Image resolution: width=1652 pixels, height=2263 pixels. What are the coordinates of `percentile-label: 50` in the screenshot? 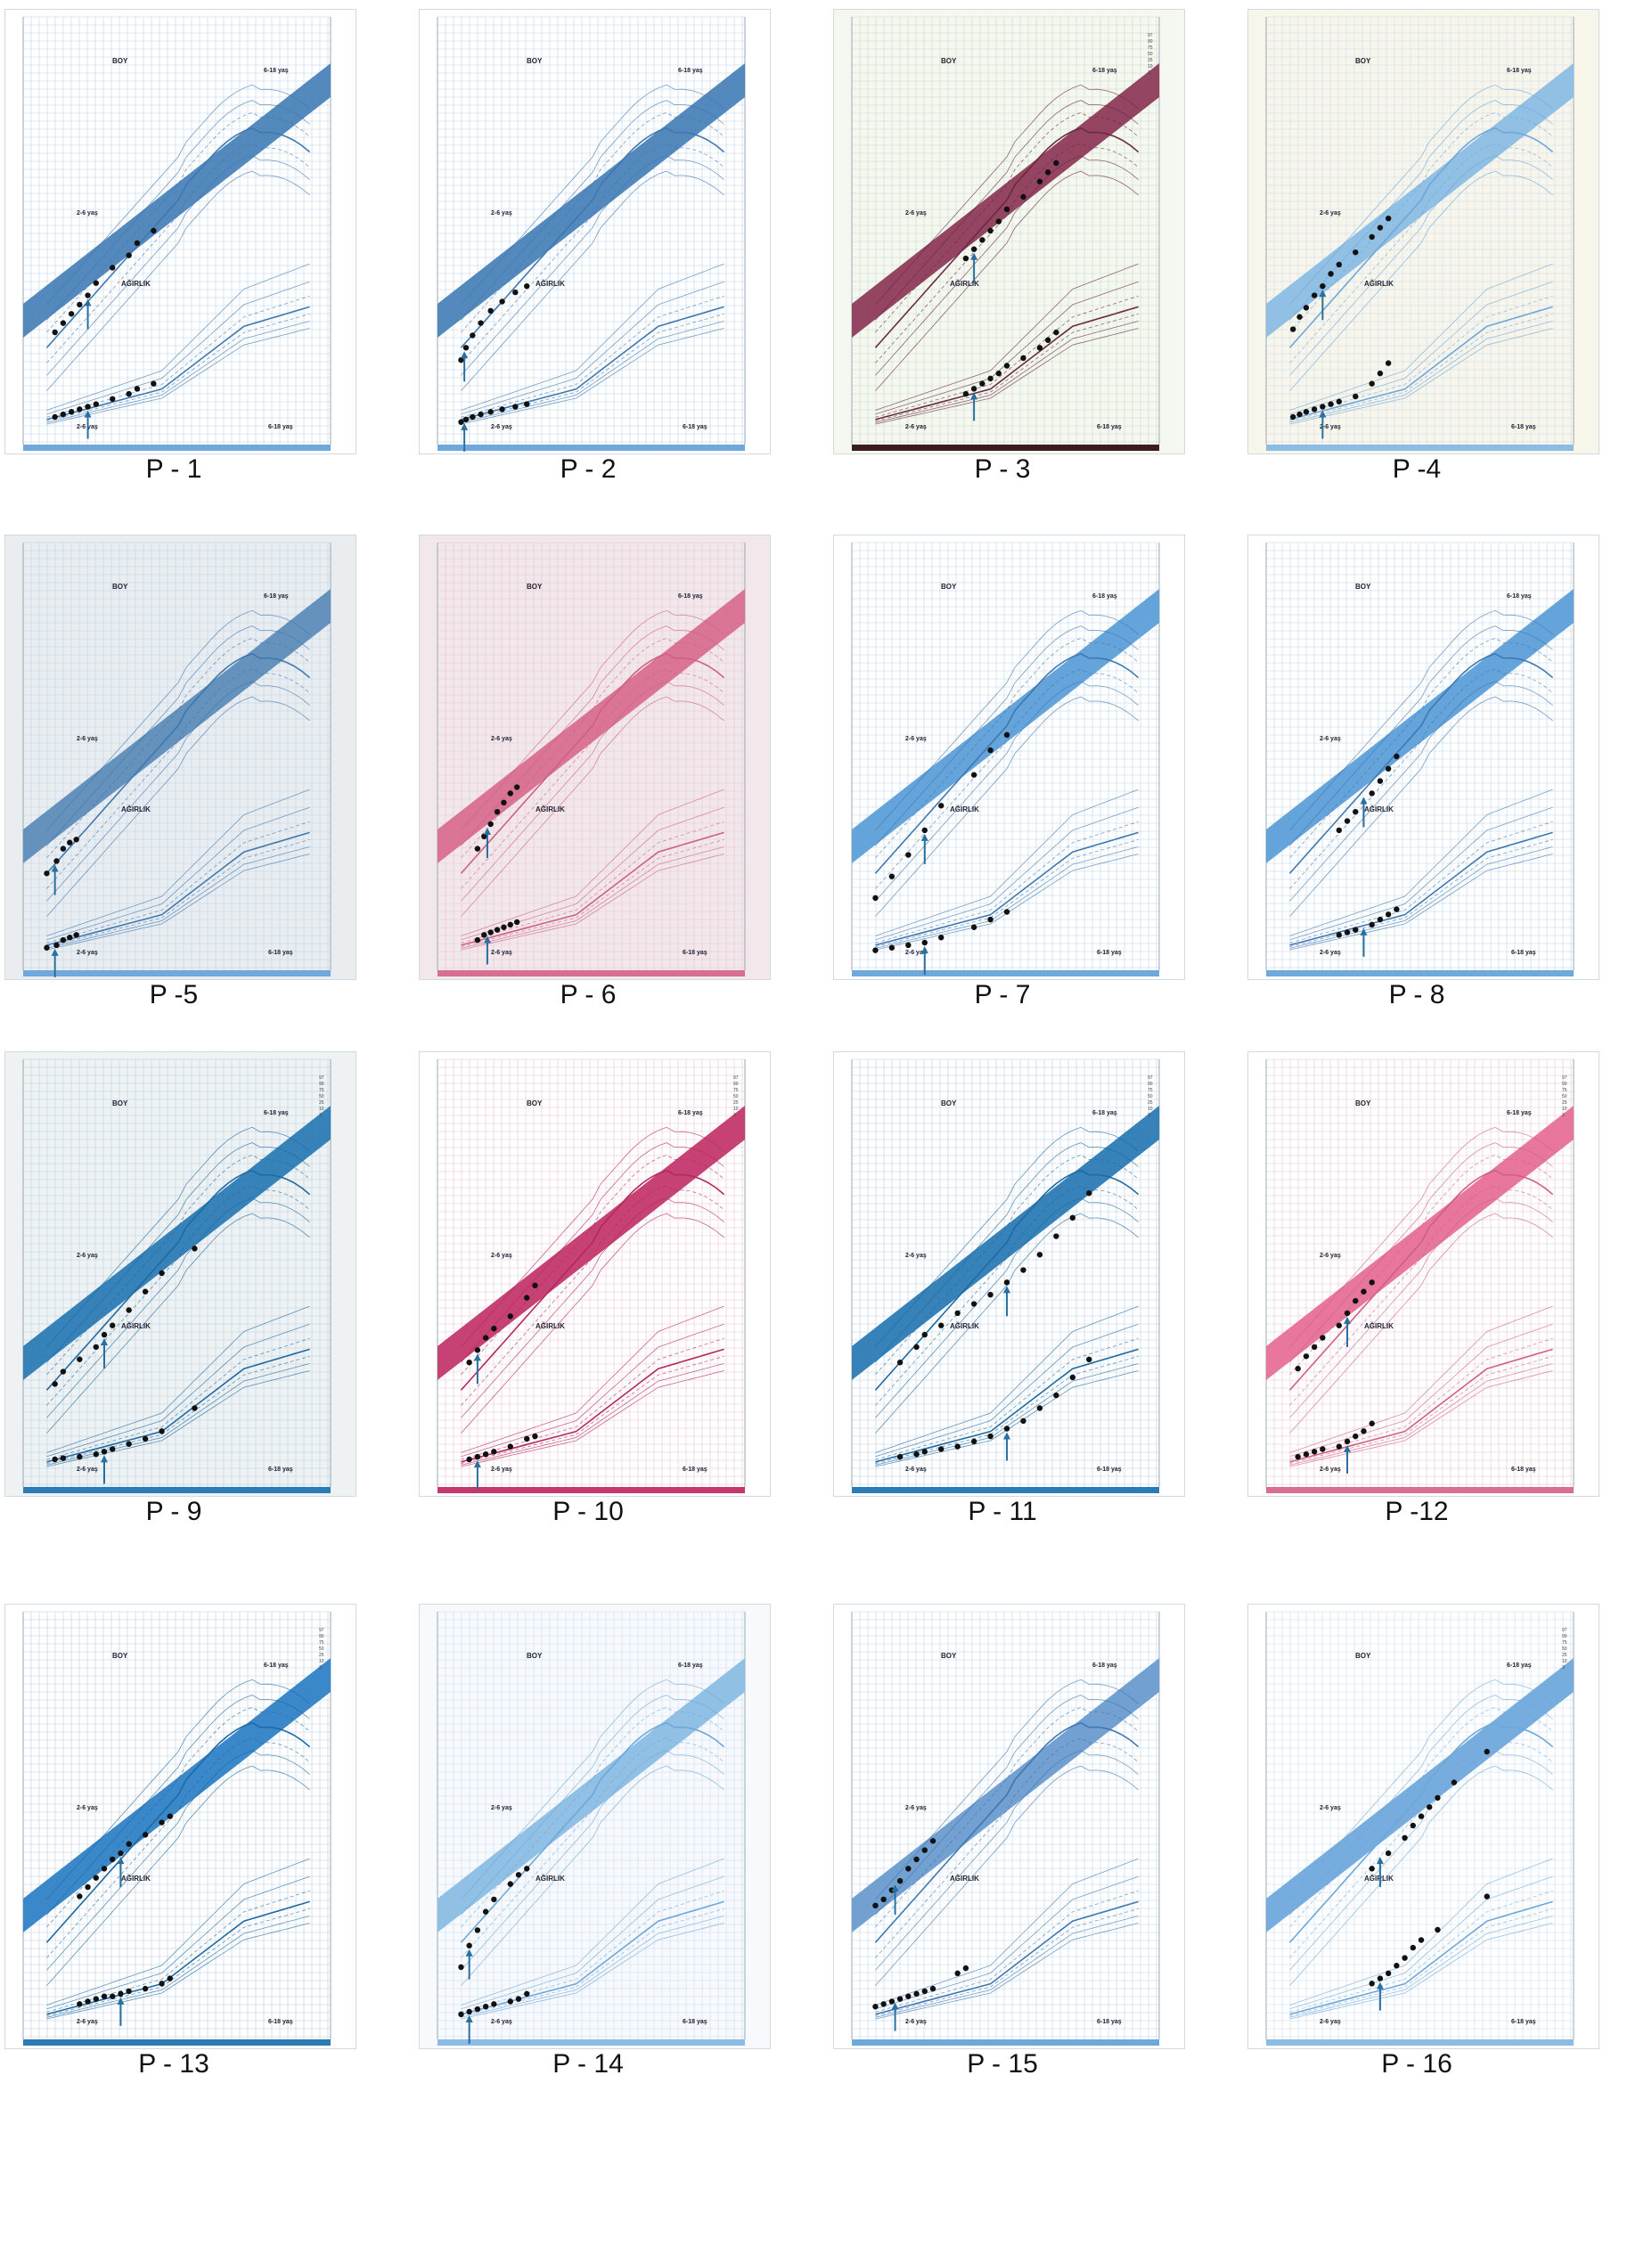 It's located at (1564, 1649).